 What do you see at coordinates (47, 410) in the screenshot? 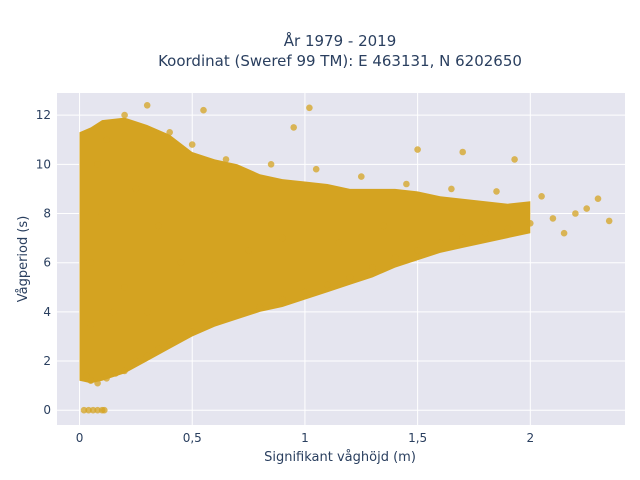
I see `y-tick-label: 0` at bounding box center [47, 410].